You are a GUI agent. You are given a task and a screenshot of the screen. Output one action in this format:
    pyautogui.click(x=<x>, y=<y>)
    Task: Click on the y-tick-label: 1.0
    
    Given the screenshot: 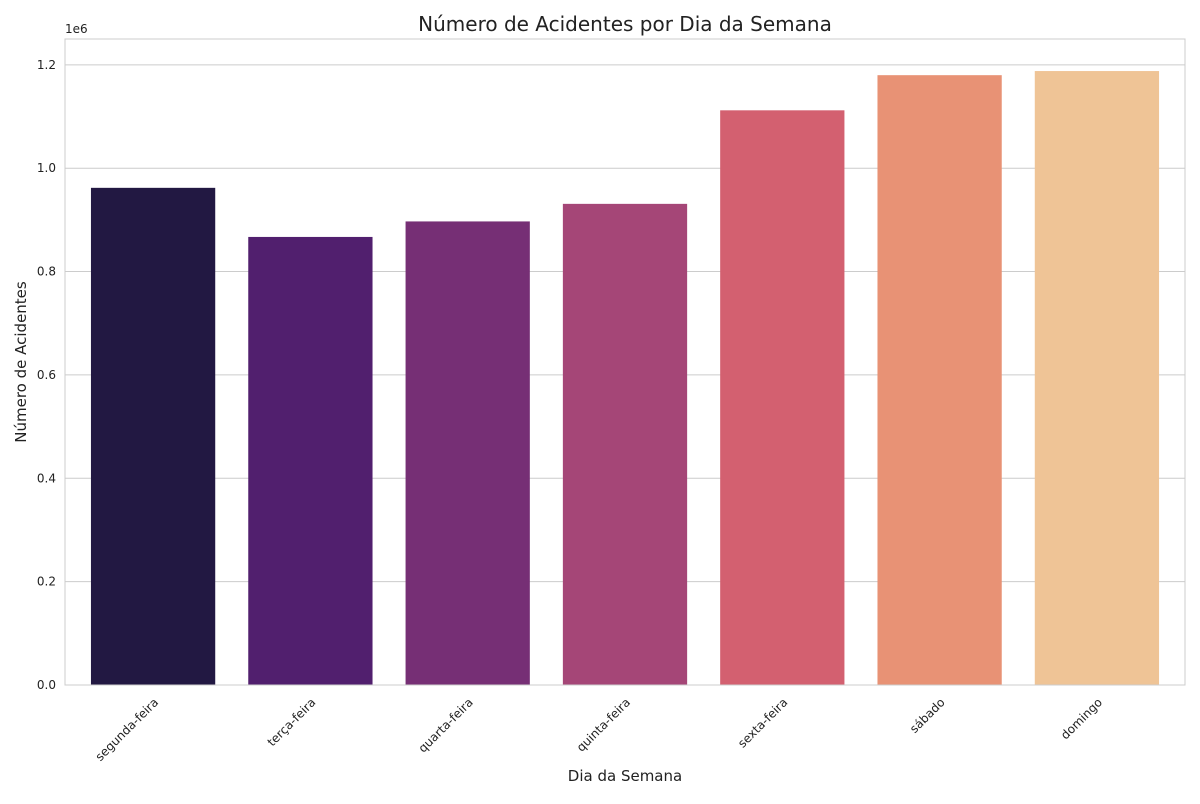 What is the action you would take?
    pyautogui.click(x=46, y=168)
    